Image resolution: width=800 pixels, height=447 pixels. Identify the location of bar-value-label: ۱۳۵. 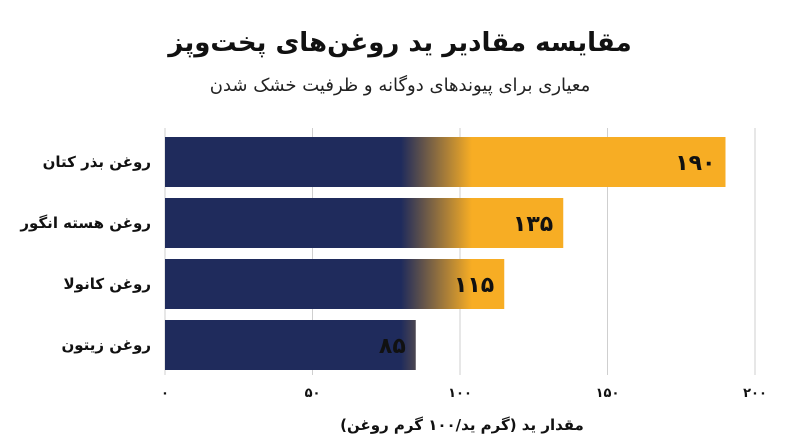
(533, 224).